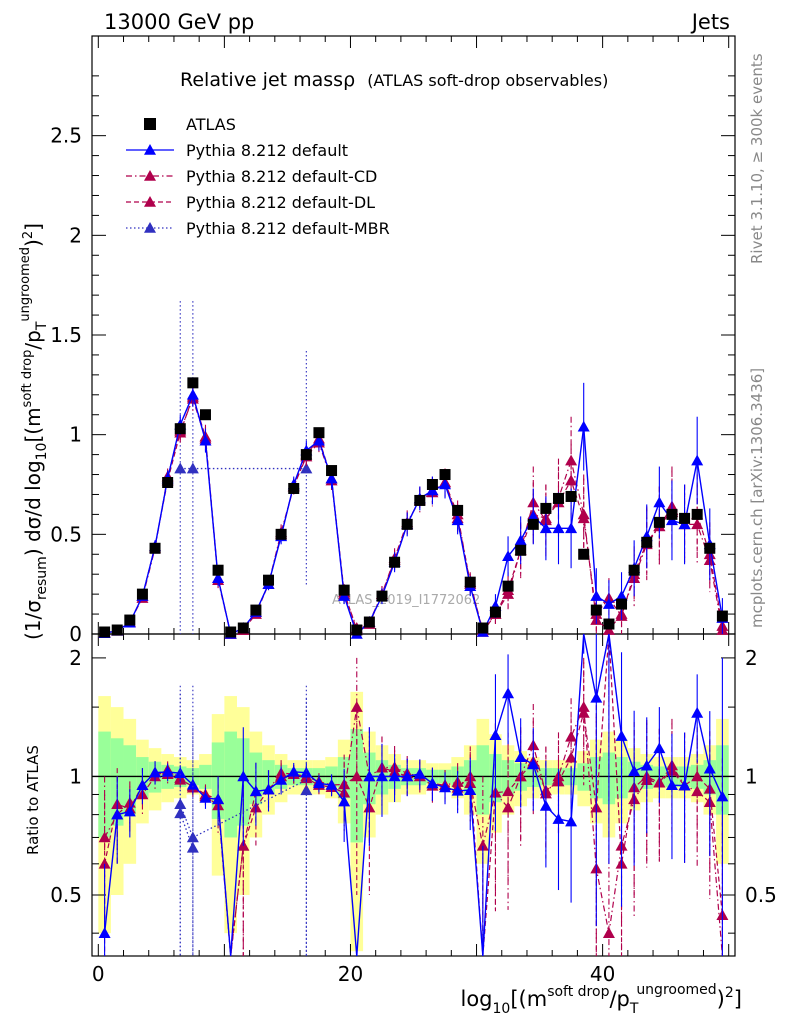 The height and width of the screenshot is (1028, 786). I want to click on ylabel-p2: ) dσ/d log, so click(33, 508).